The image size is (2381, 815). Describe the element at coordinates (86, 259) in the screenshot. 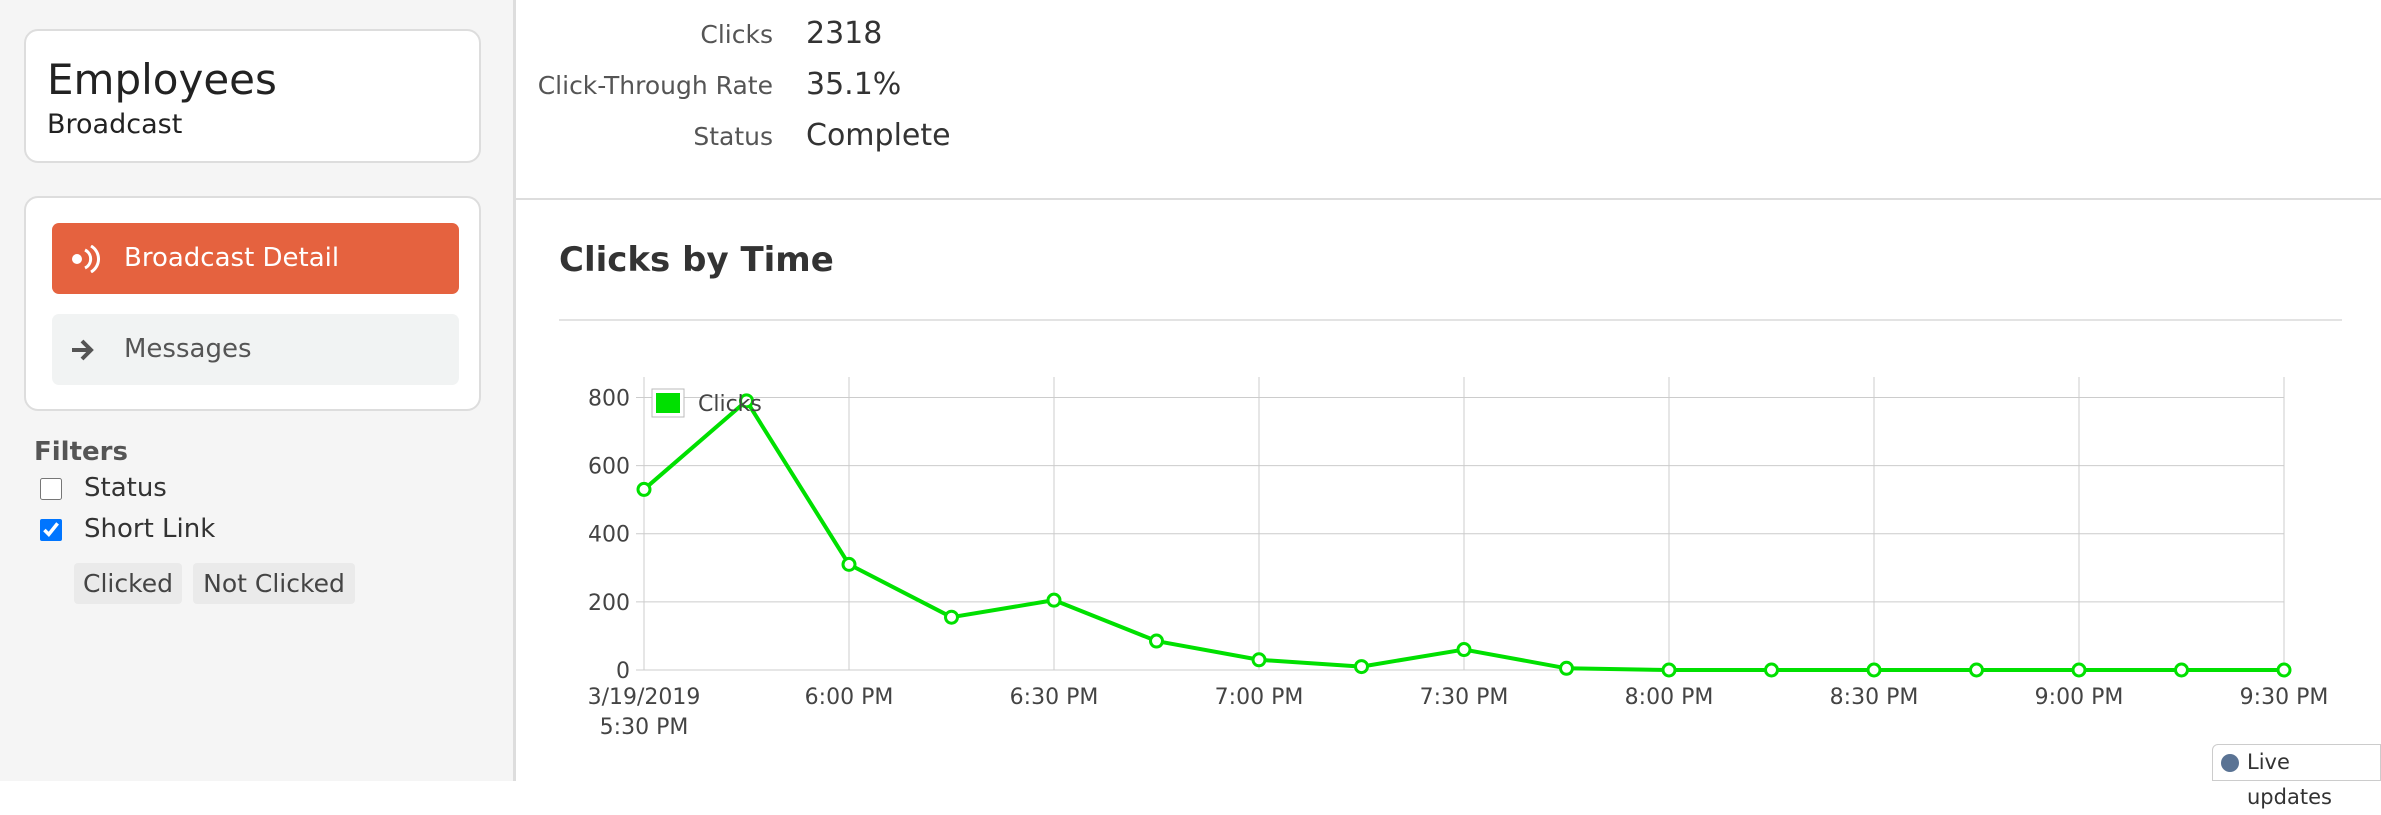

I see `broadcast-icon` at that location.